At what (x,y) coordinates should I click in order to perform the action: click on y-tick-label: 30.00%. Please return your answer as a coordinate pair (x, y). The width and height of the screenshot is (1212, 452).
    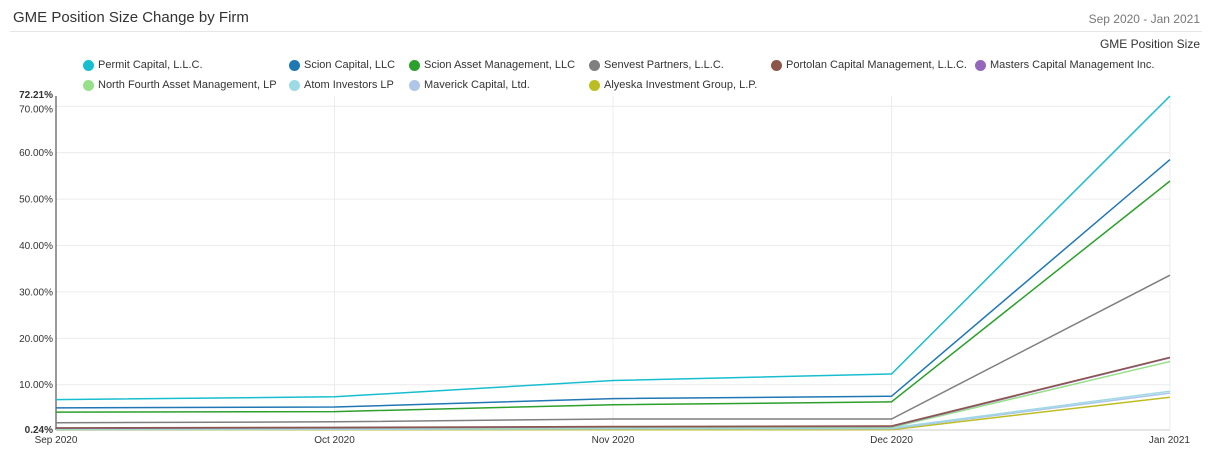
    Looking at the image, I should click on (36, 292).